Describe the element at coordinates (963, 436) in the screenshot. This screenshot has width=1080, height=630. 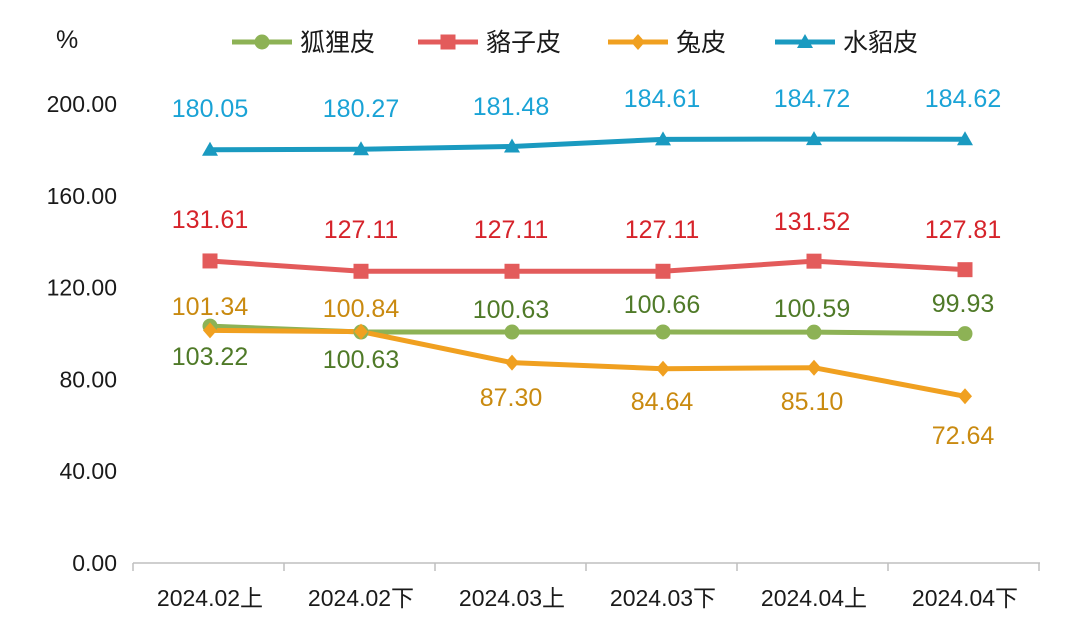
I see `data-label: 72.64` at that location.